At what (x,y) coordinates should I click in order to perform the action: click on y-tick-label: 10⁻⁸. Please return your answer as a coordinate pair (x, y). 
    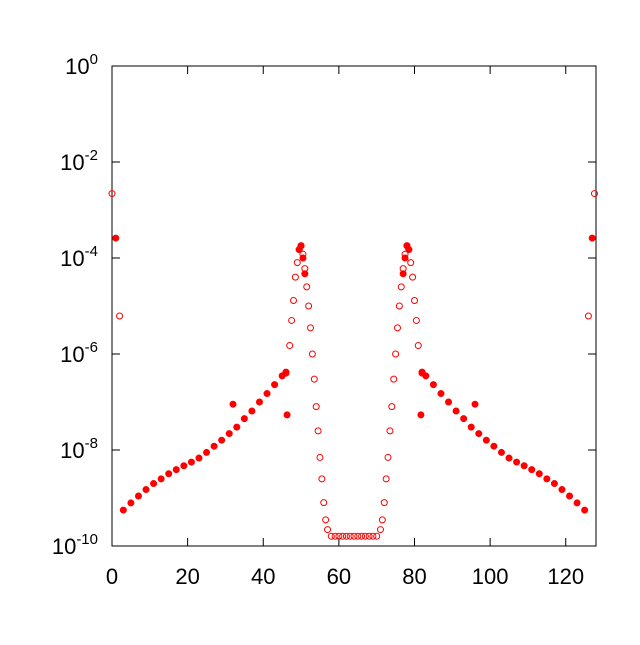
    Looking at the image, I should click on (79, 449).